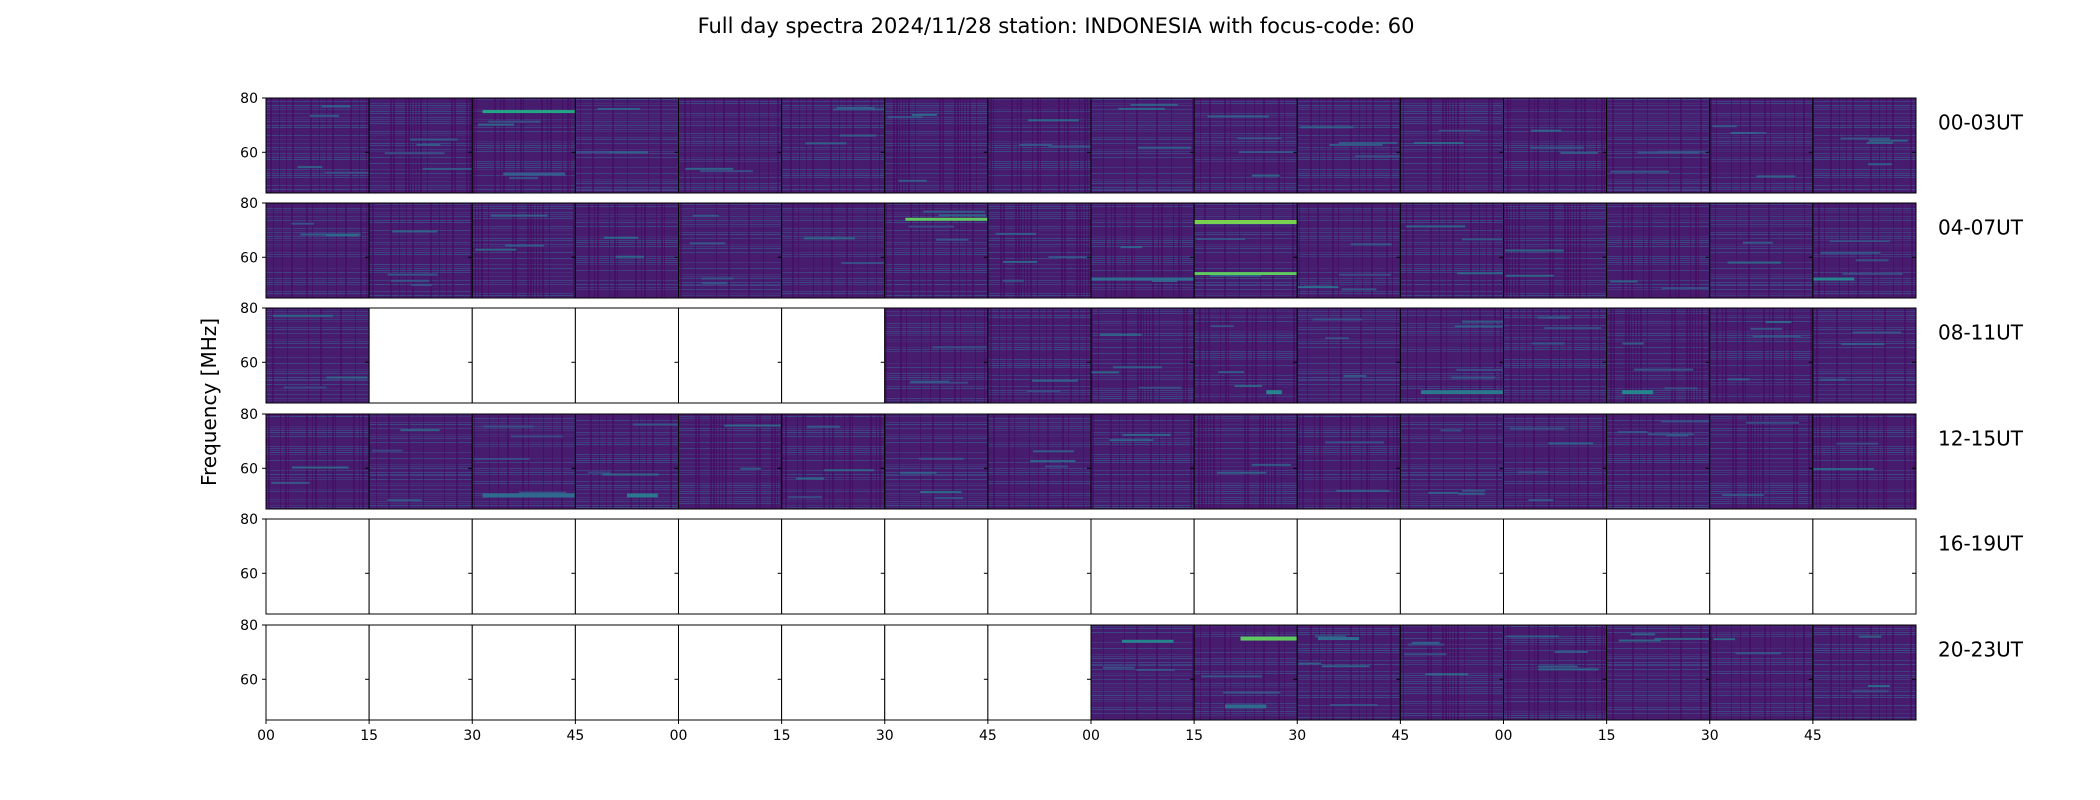  I want to click on x-tick-label: 30, so click(1710, 736).